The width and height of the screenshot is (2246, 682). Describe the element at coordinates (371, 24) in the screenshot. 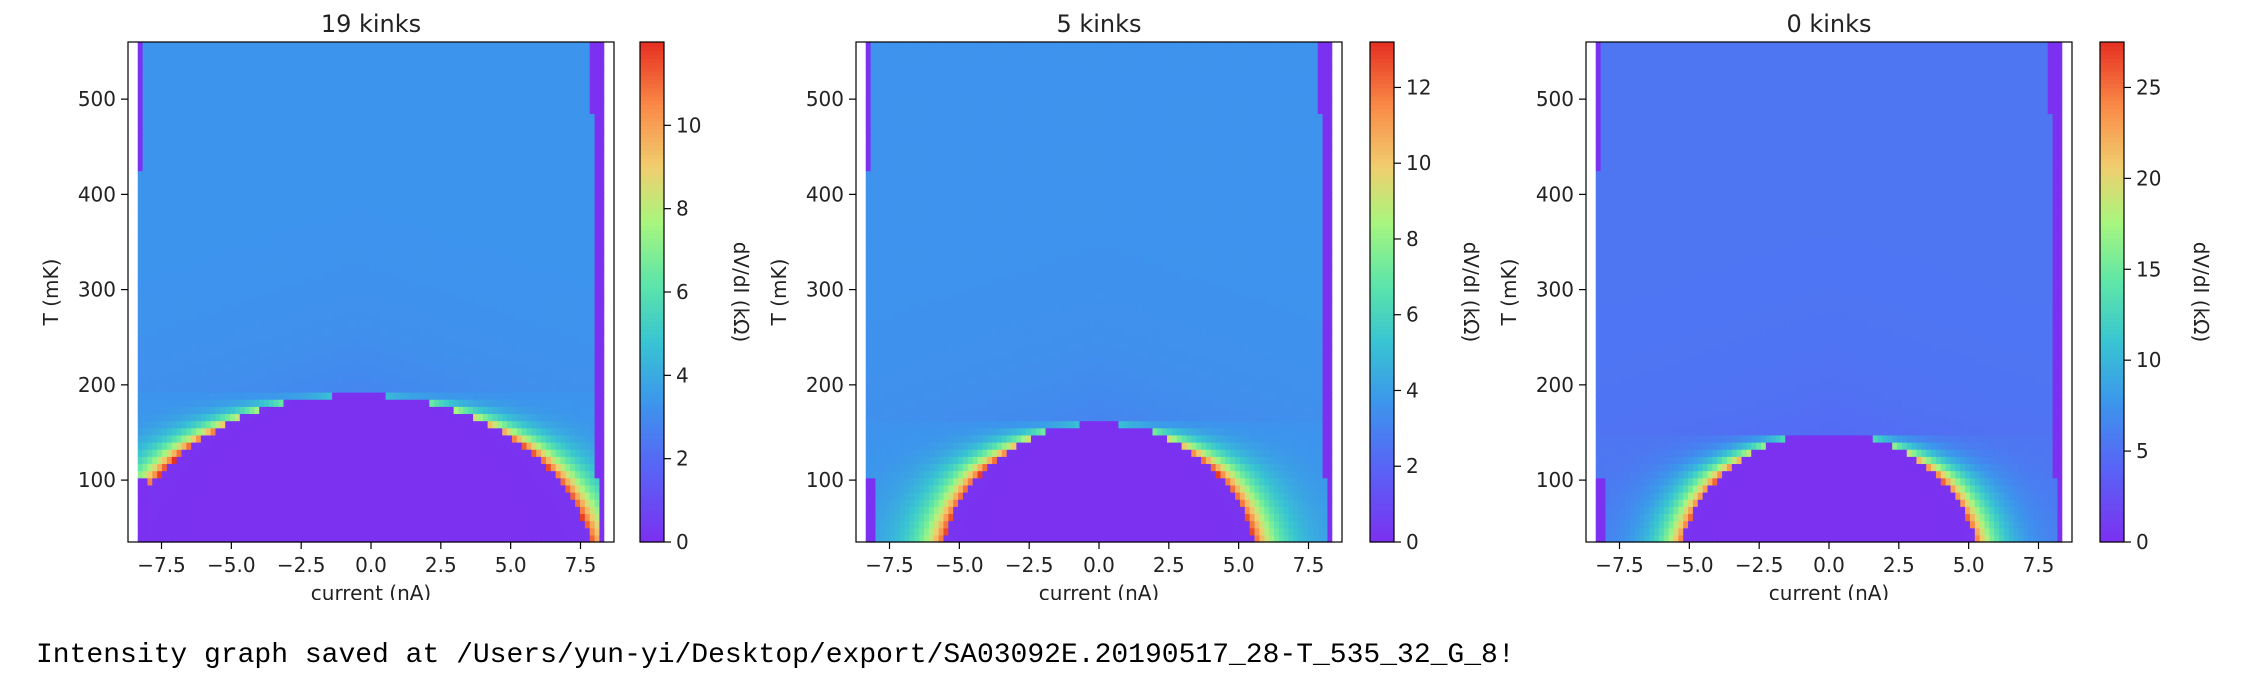

I see `chart-title: 19 kinks` at that location.